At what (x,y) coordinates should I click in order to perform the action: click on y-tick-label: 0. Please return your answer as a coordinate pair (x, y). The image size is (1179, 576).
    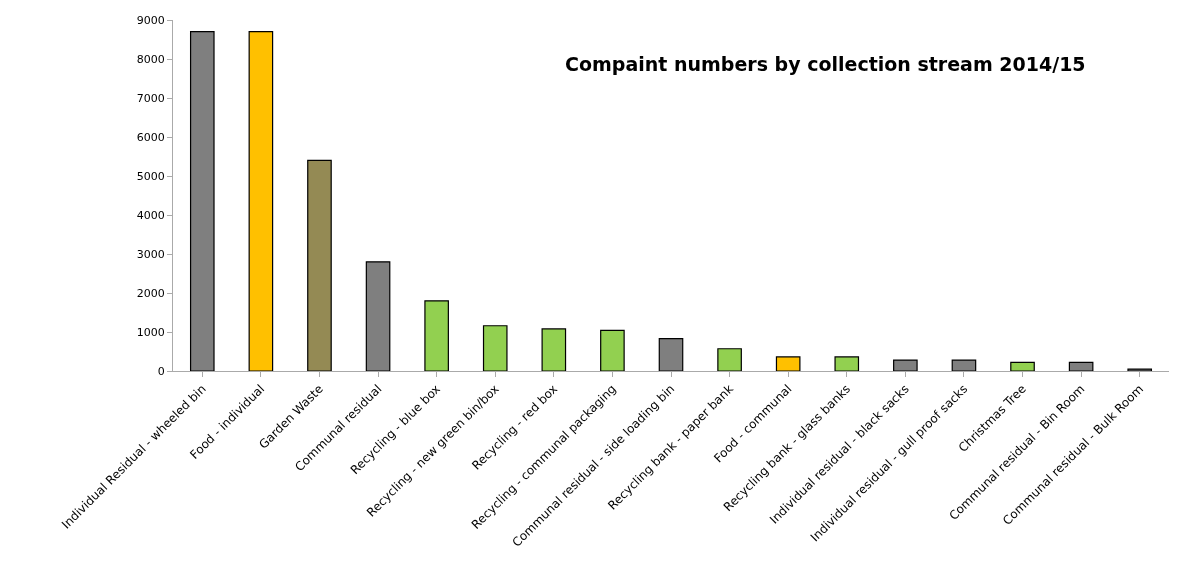
    Looking at the image, I should click on (161, 371).